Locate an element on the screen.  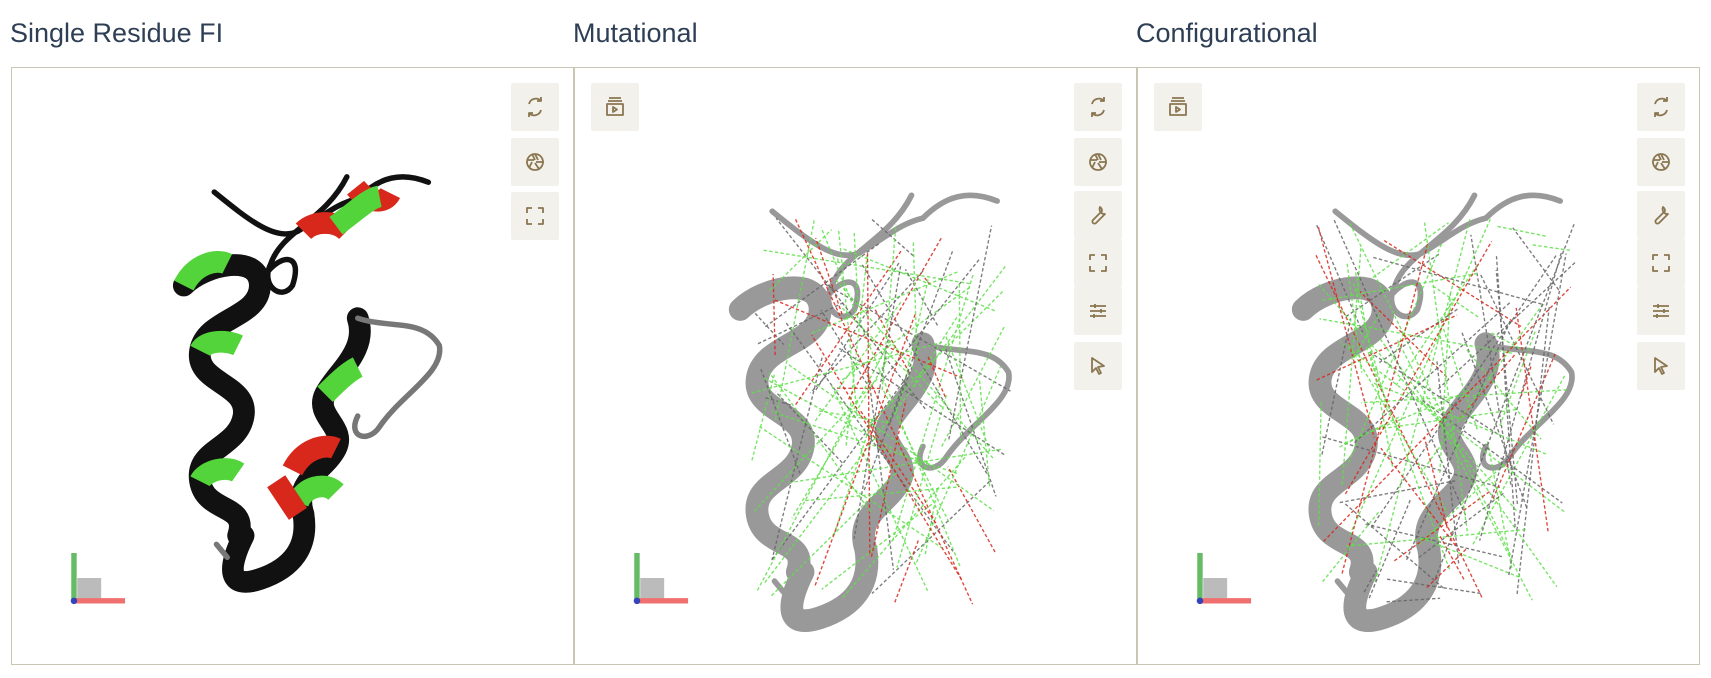
icon-glyph is located at coordinates (1097, 161).